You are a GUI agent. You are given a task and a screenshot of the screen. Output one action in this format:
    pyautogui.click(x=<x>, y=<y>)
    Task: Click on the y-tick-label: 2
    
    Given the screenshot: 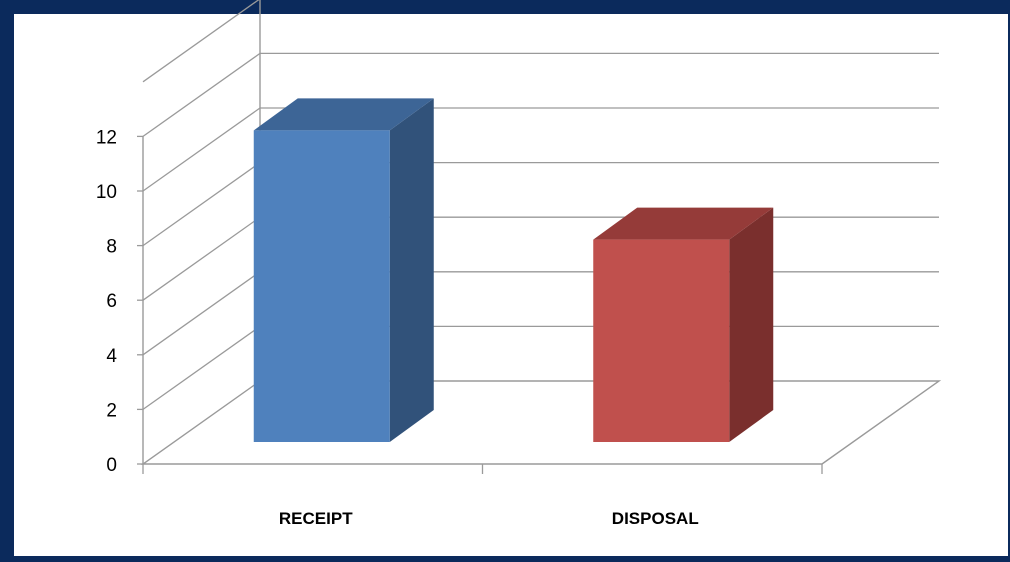 What is the action you would take?
    pyautogui.click(x=111, y=410)
    